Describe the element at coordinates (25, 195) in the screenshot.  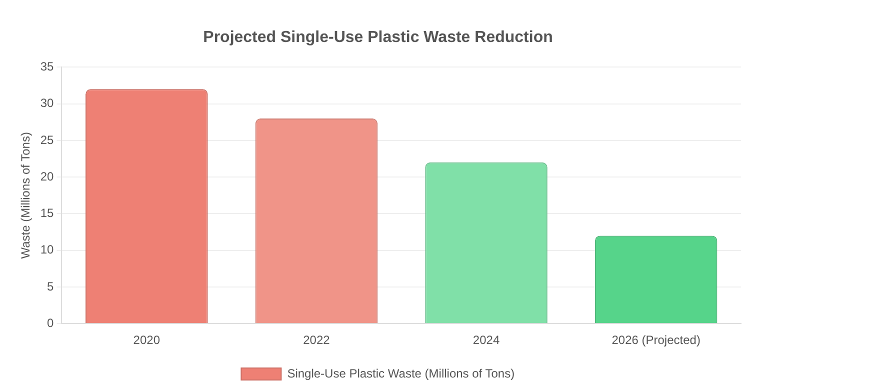
I see `y-axis-title: Waste (Millions of Tons)` at that location.